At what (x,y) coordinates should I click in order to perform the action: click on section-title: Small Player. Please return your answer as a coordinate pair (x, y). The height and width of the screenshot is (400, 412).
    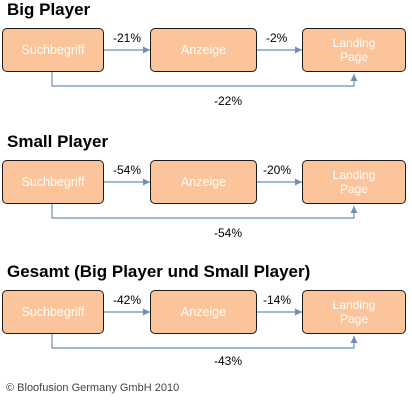
    Looking at the image, I should click on (58, 141).